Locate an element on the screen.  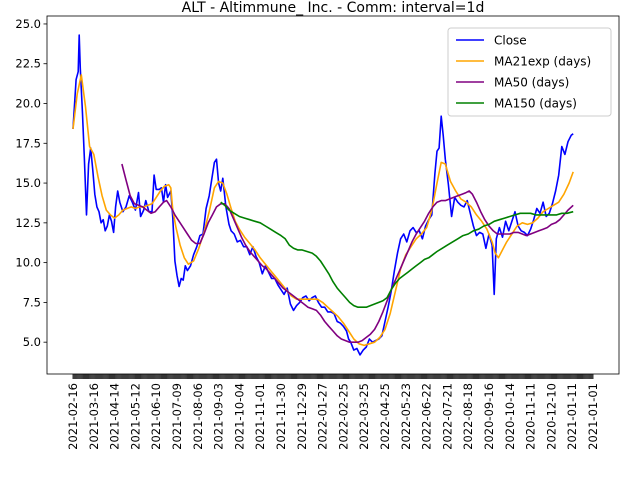
x-tick-label: 2022-06-22 is located at coordinates (427, 416).